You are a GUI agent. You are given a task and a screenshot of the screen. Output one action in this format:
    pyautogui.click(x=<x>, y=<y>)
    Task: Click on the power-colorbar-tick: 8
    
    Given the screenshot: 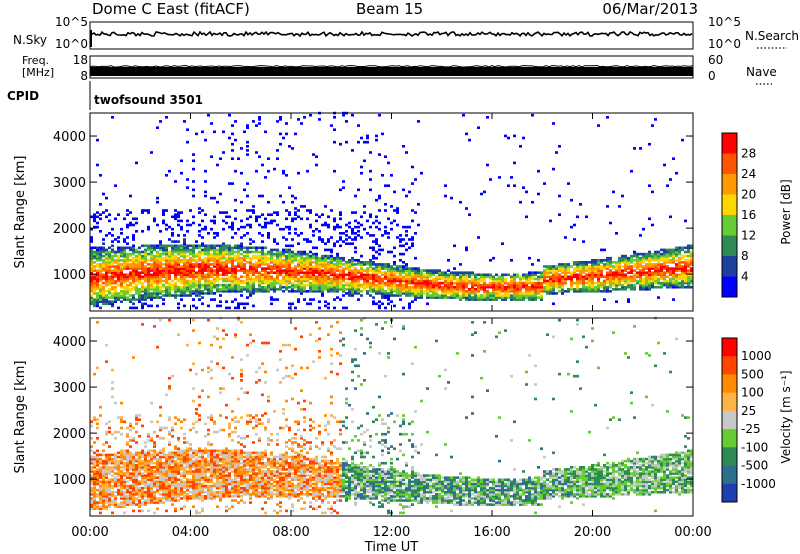 What is the action you would take?
    pyautogui.click(x=745, y=256)
    